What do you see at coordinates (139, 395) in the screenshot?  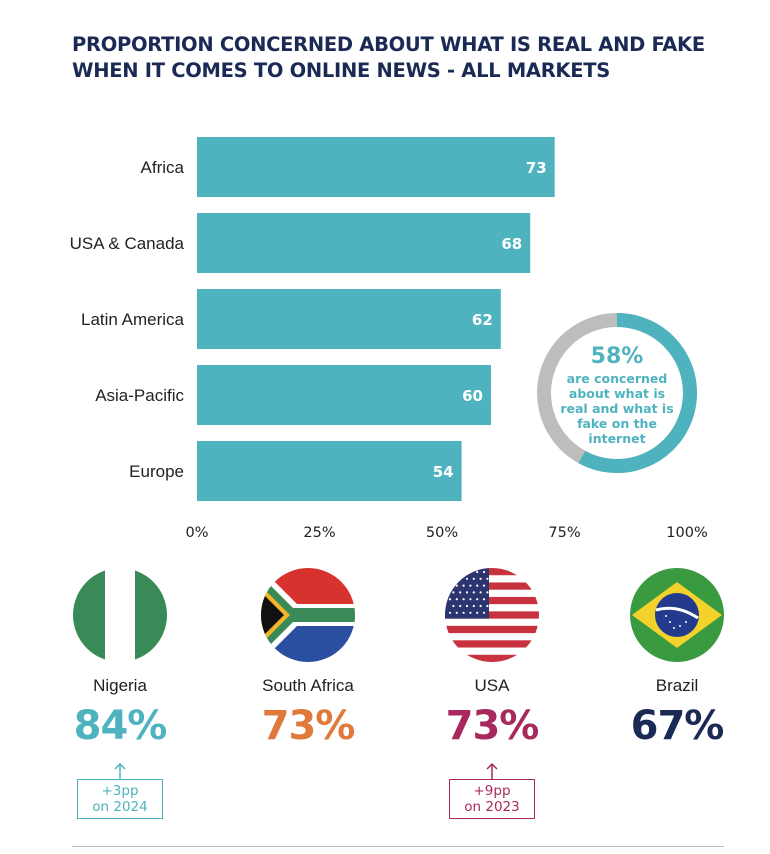 I see `category-label: Asia-Pacific` at bounding box center [139, 395].